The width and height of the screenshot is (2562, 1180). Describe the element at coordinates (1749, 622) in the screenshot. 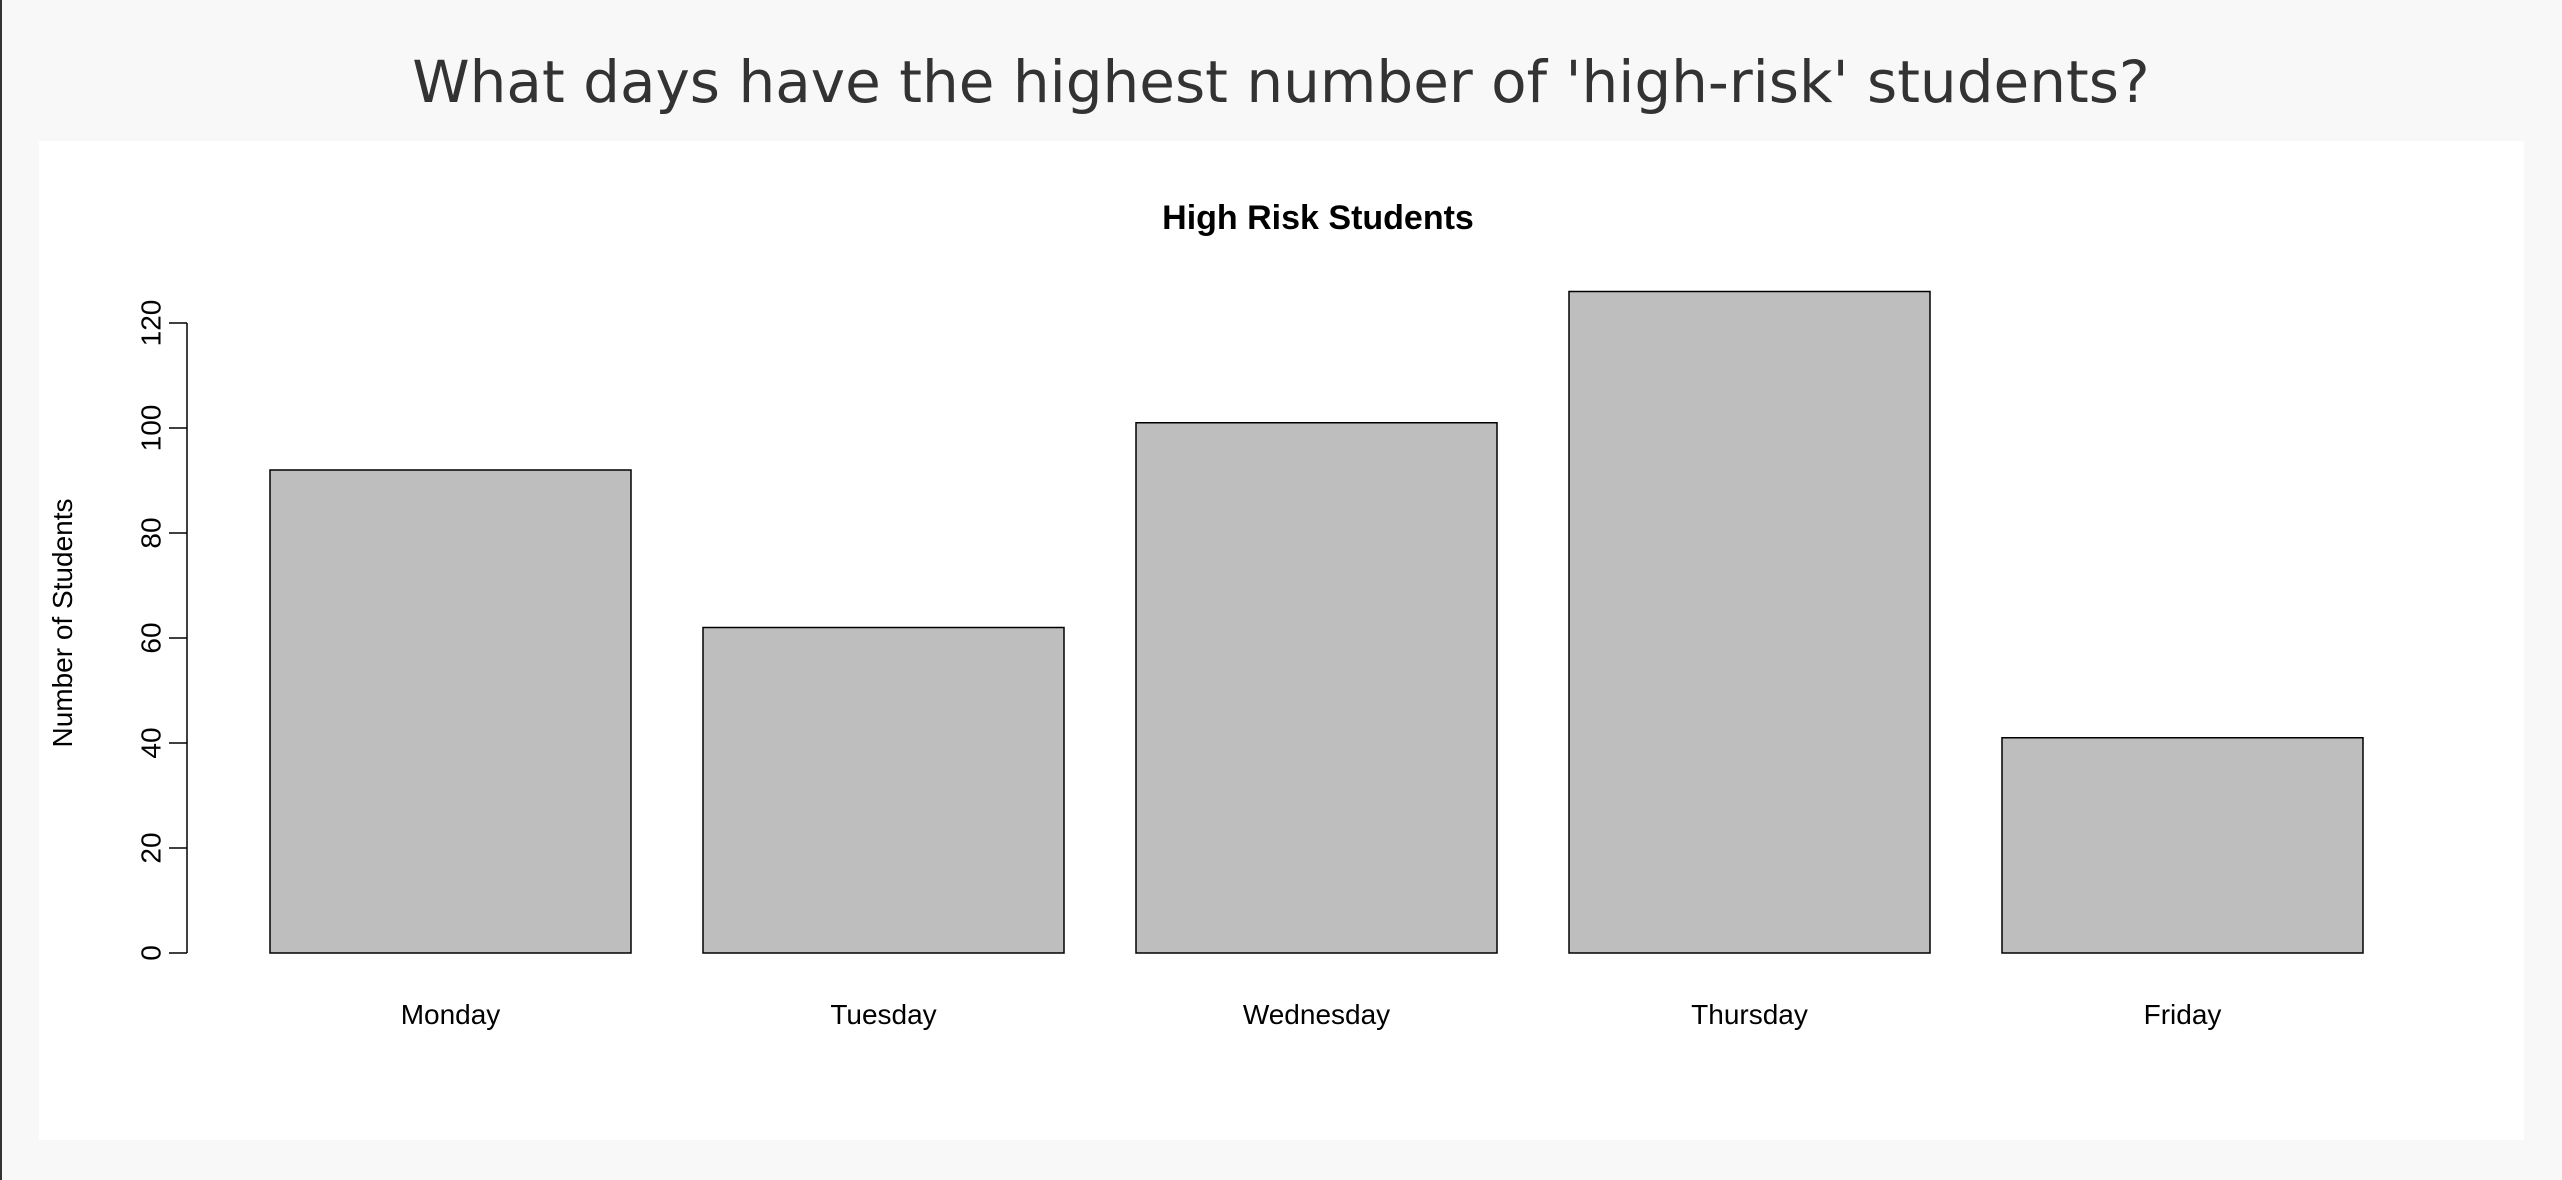

I see `bar-thursday` at that location.